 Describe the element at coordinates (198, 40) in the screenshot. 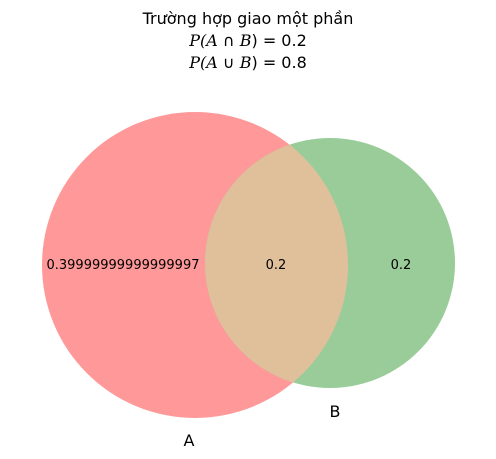

I see `title-line-2-fn: P(` at that location.